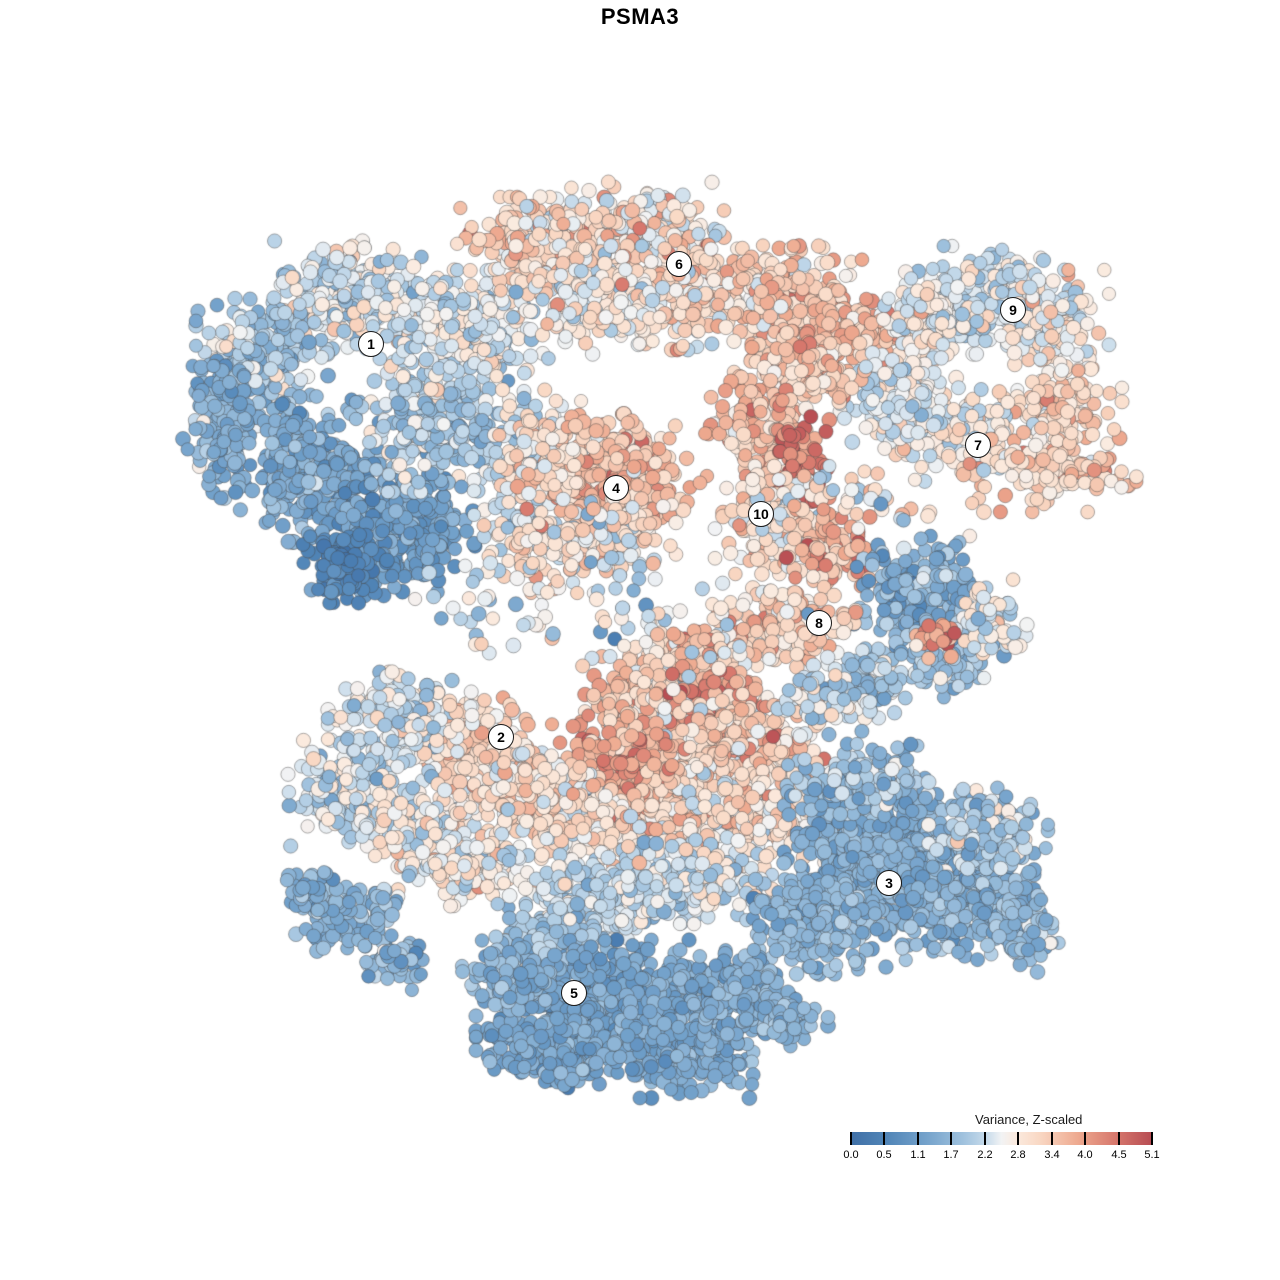 The height and width of the screenshot is (1280, 1280). What do you see at coordinates (1029, 1119) in the screenshot?
I see `legend-title: Variance, Z-scaled` at bounding box center [1029, 1119].